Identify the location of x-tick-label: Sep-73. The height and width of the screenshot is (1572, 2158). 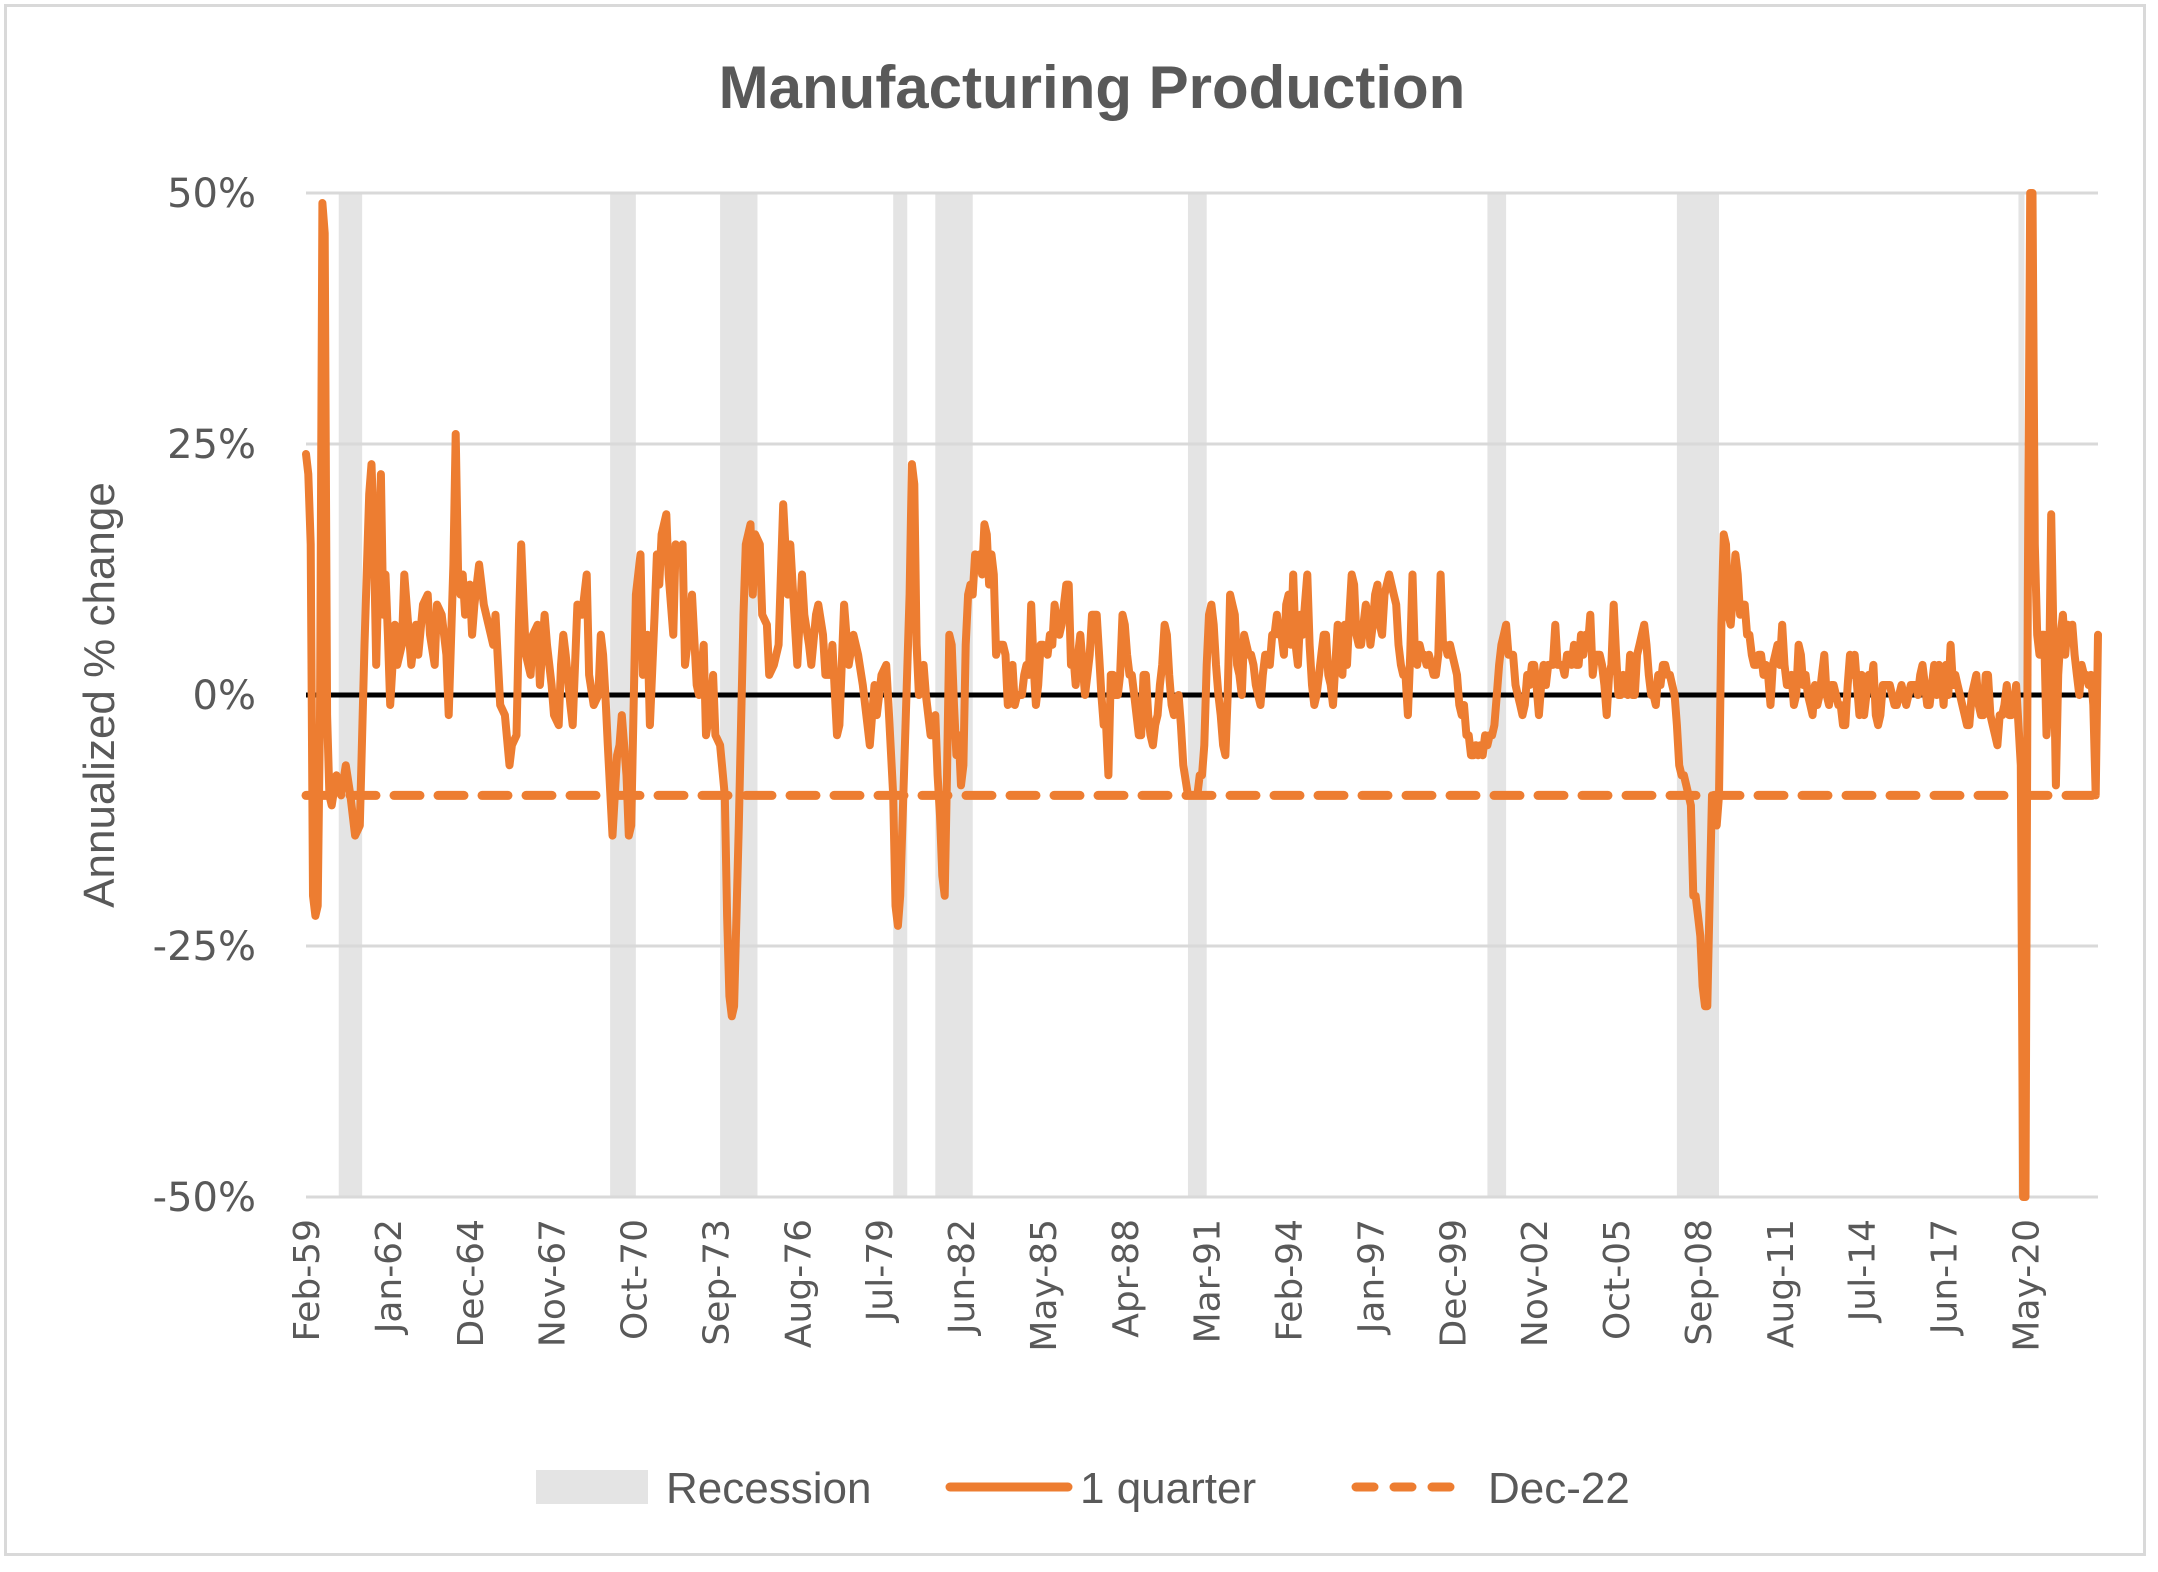
(716, 1282).